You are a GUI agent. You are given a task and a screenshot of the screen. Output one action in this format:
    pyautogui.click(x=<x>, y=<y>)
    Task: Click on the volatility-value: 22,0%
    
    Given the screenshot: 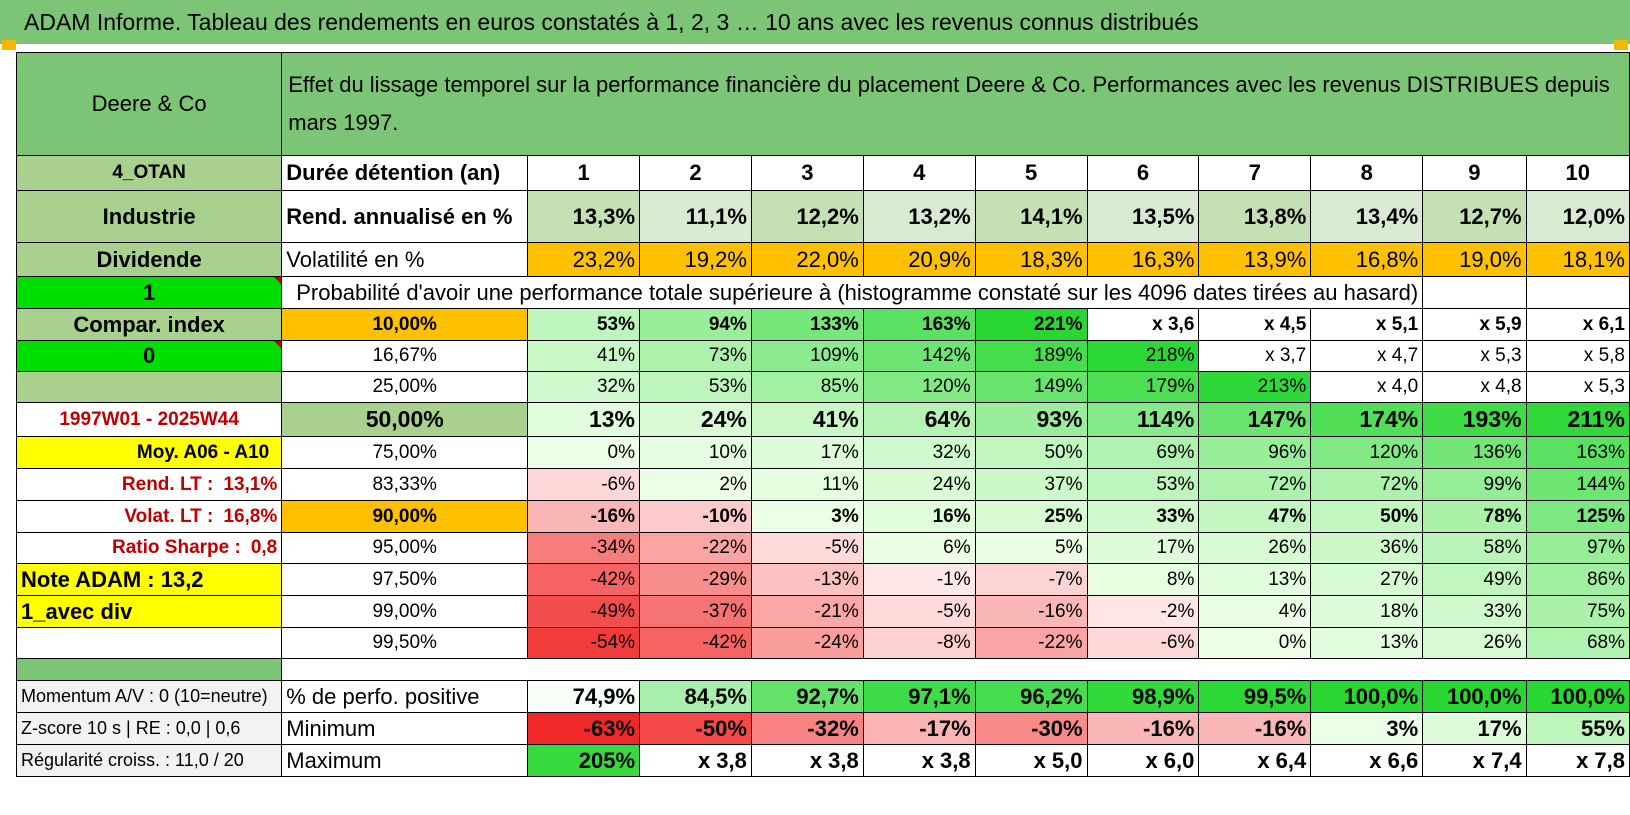 What is the action you would take?
    pyautogui.click(x=807, y=259)
    